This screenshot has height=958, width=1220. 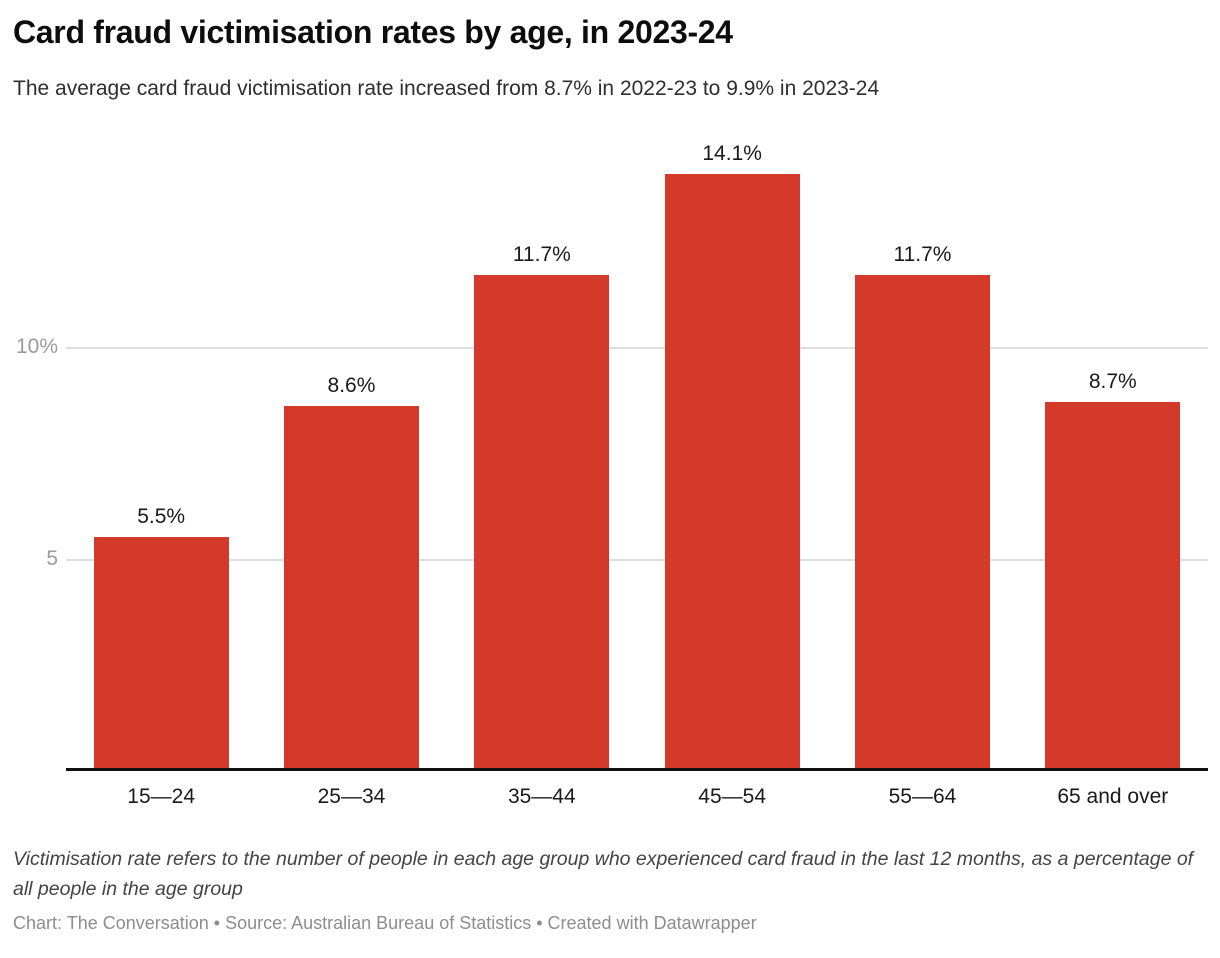 I want to click on x-axis-label: 45—54, so click(x=732, y=797).